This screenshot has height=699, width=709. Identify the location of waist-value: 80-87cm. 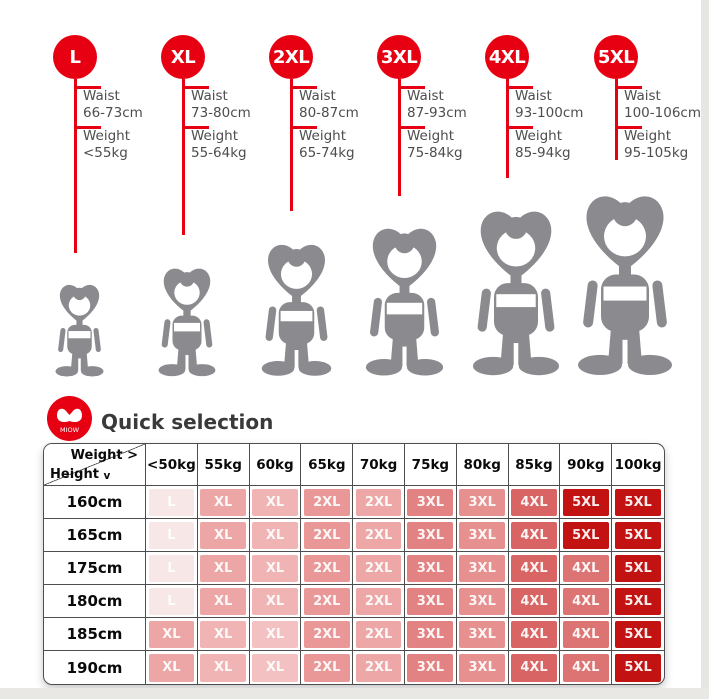
(329, 113).